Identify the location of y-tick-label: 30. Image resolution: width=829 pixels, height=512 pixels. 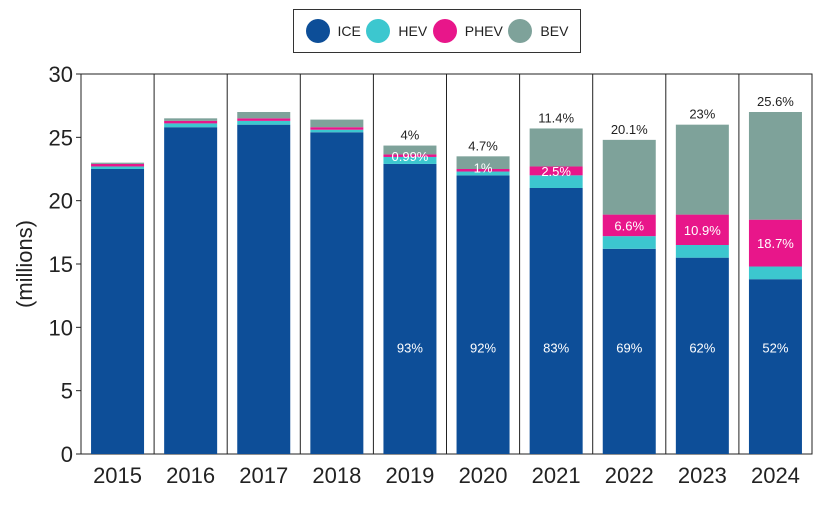
(61, 74).